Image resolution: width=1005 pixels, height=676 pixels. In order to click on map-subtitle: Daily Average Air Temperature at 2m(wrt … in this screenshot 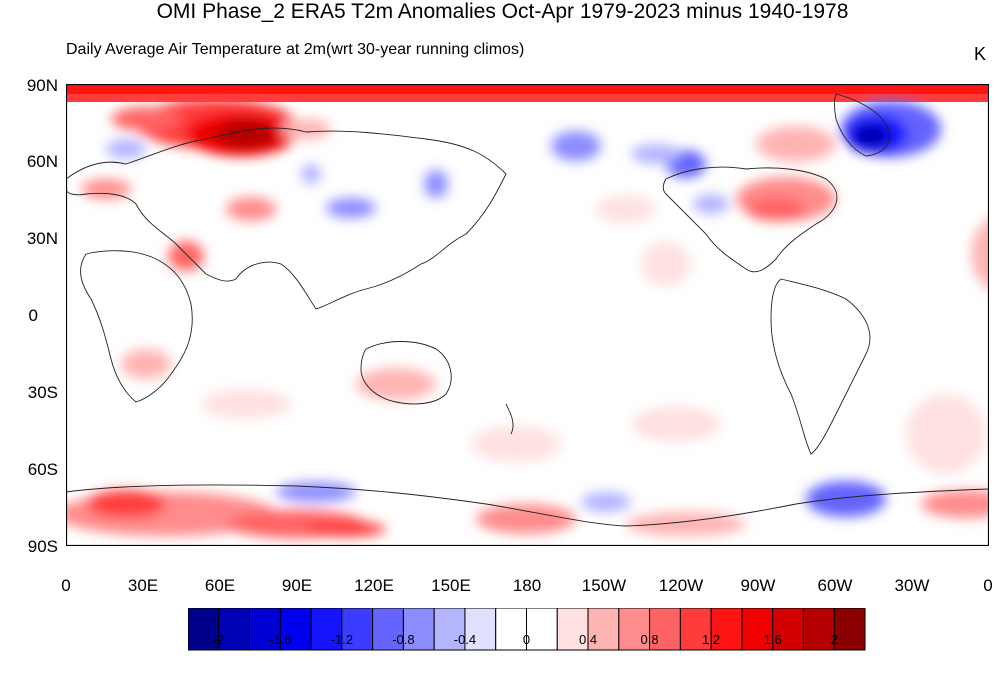, I will do `click(295, 49)`.